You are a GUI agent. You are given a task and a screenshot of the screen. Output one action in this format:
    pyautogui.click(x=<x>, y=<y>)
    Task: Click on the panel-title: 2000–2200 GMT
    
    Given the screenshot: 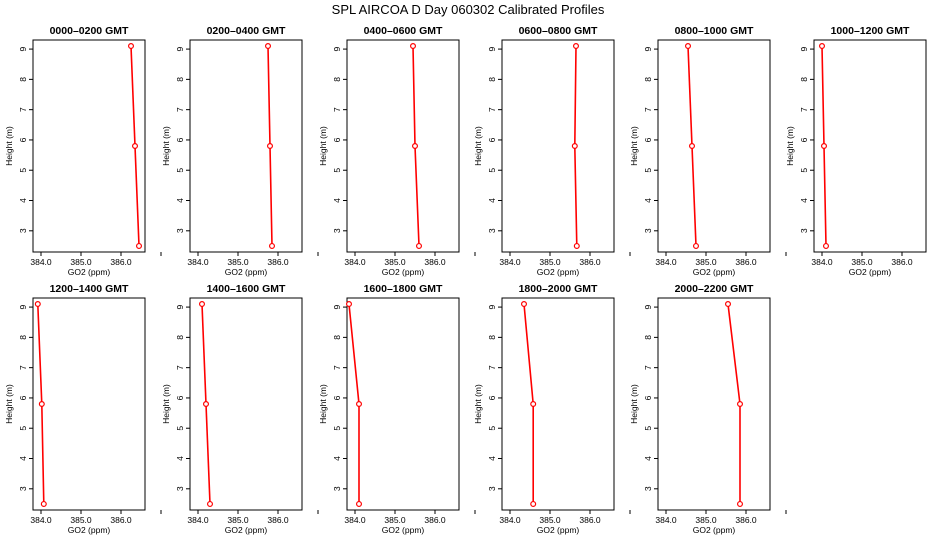 What is the action you would take?
    pyautogui.click(x=714, y=289)
    